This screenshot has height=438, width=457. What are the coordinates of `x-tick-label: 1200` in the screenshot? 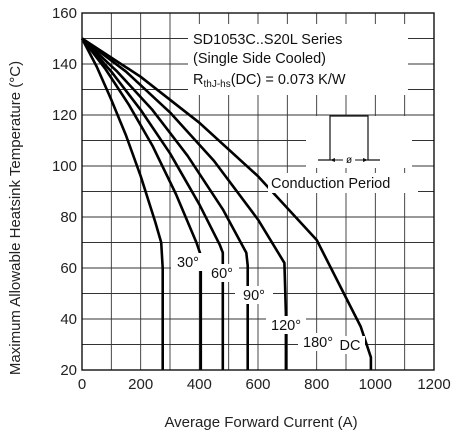 It's located at (433, 384).